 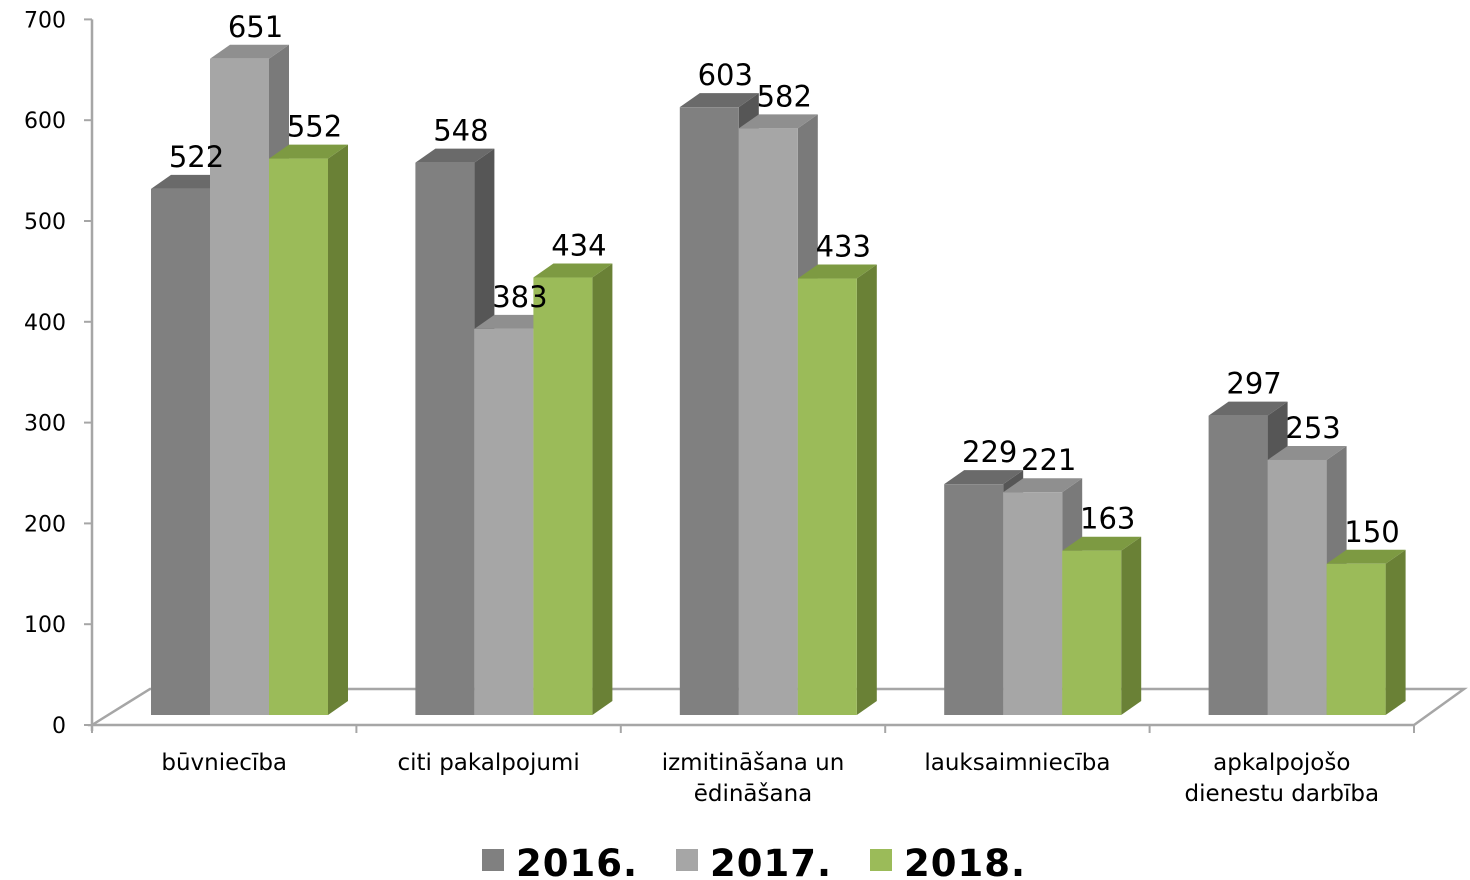 I want to click on data-label: 522, so click(x=196, y=157).